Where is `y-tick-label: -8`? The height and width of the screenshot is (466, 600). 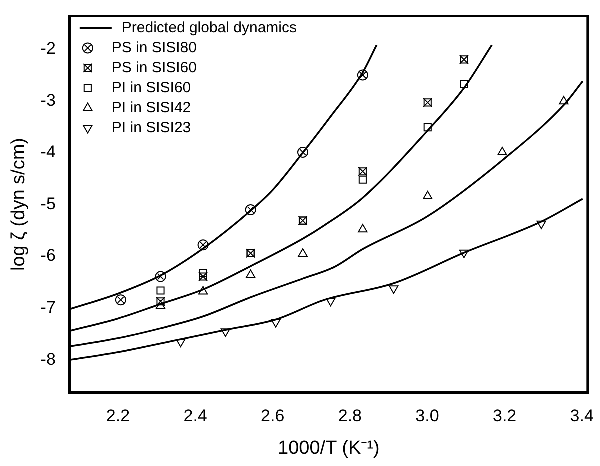
y-tick-label: -8 is located at coordinates (48, 359).